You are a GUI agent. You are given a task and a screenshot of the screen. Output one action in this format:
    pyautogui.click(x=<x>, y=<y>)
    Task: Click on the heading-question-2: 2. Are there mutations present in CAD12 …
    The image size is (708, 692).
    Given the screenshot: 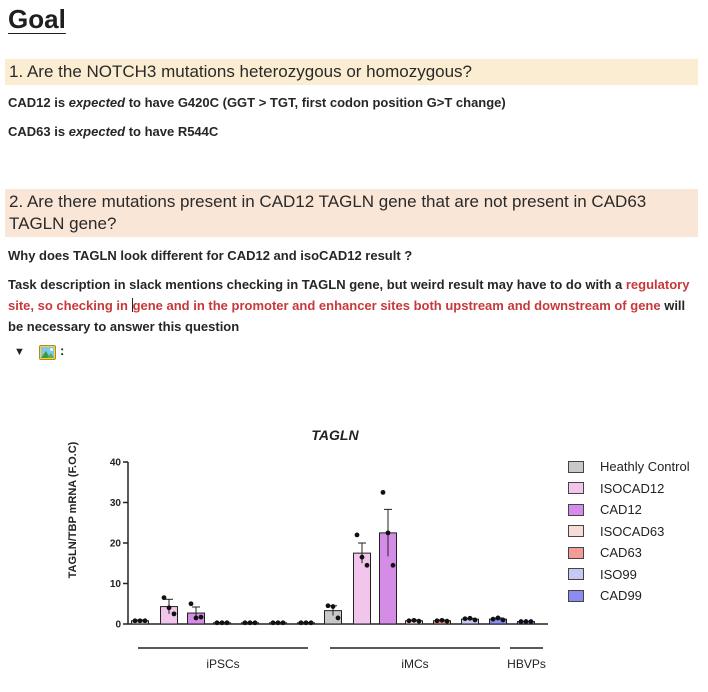 What is the action you would take?
    pyautogui.click(x=351, y=213)
    